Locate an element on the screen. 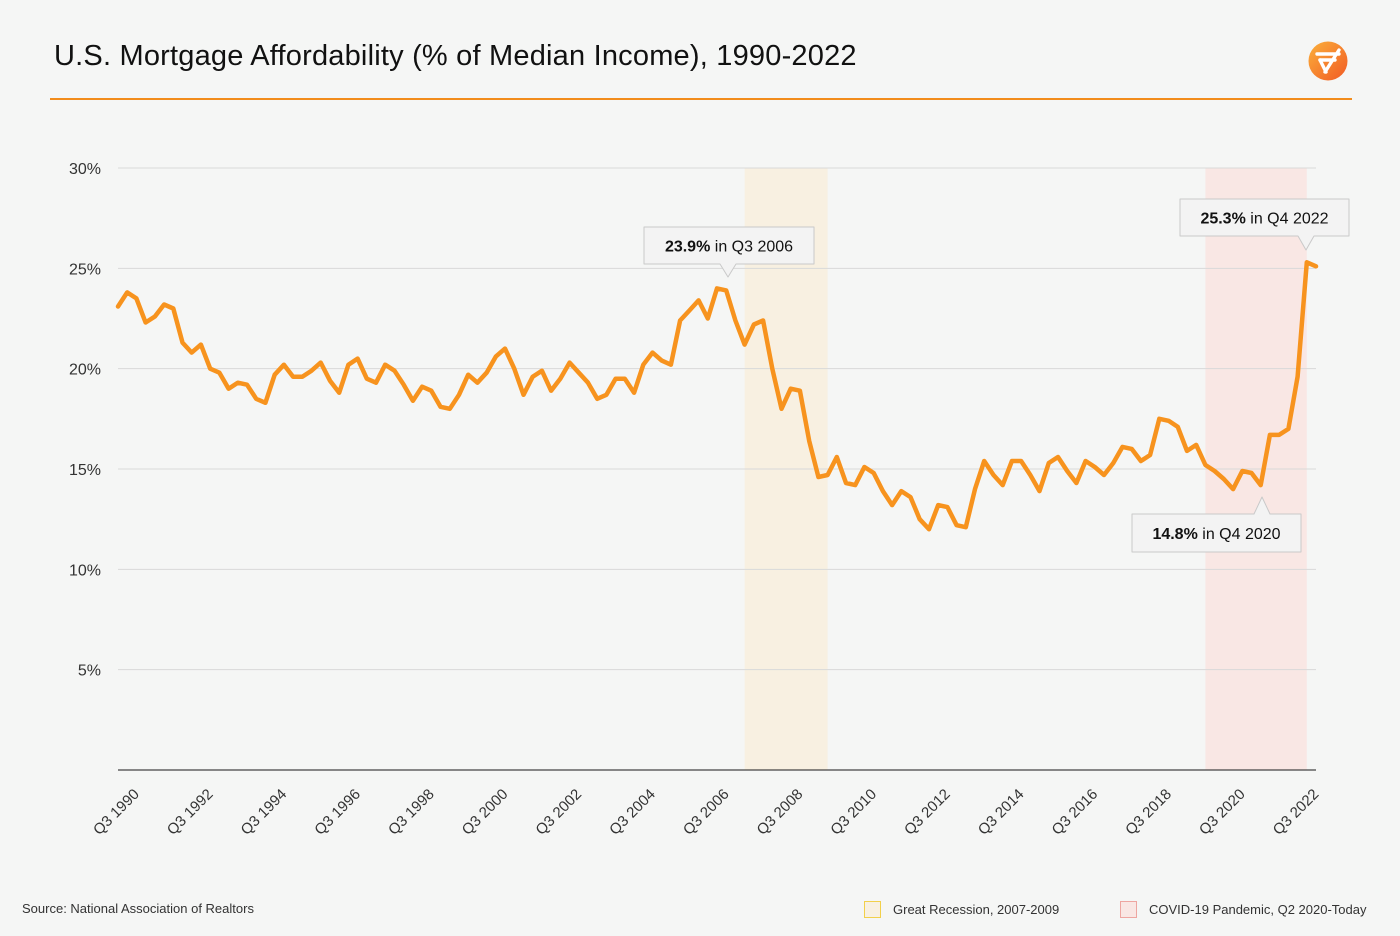 Image resolution: width=1400 pixels, height=936 pixels. legend-swatch-great-recession is located at coordinates (872, 909).